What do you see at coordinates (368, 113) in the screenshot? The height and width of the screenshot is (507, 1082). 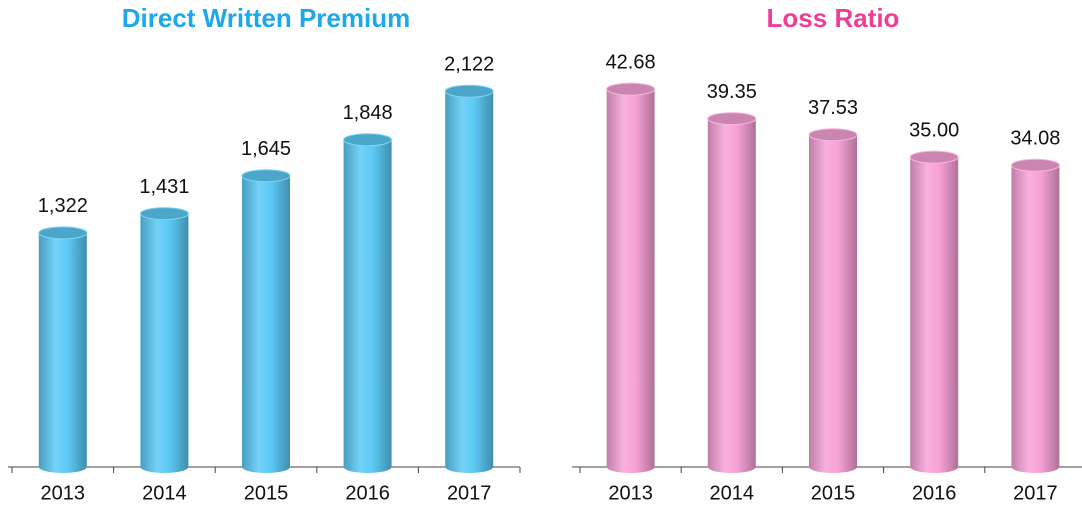 I see `value-label: 1,848` at bounding box center [368, 113].